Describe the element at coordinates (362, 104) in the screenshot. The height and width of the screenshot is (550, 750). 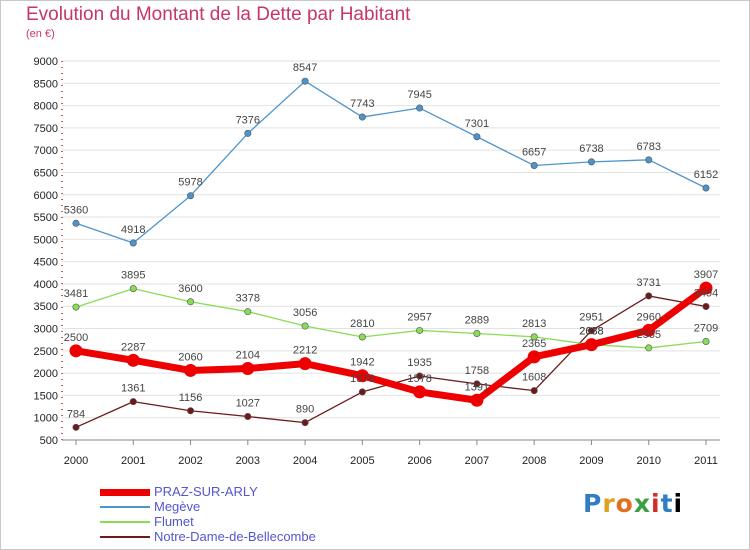
I see `data-label: 7743` at that location.